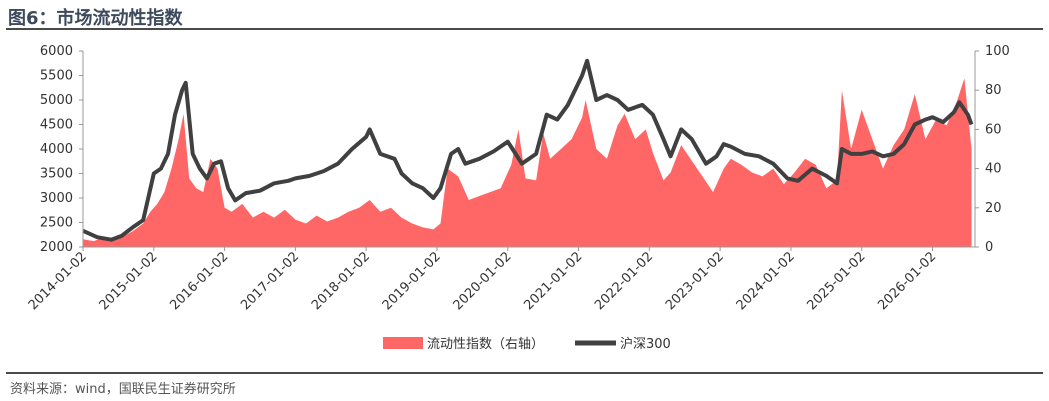  What do you see at coordinates (993, 129) in the screenshot?
I see `right-tick-label: 60` at bounding box center [993, 129].